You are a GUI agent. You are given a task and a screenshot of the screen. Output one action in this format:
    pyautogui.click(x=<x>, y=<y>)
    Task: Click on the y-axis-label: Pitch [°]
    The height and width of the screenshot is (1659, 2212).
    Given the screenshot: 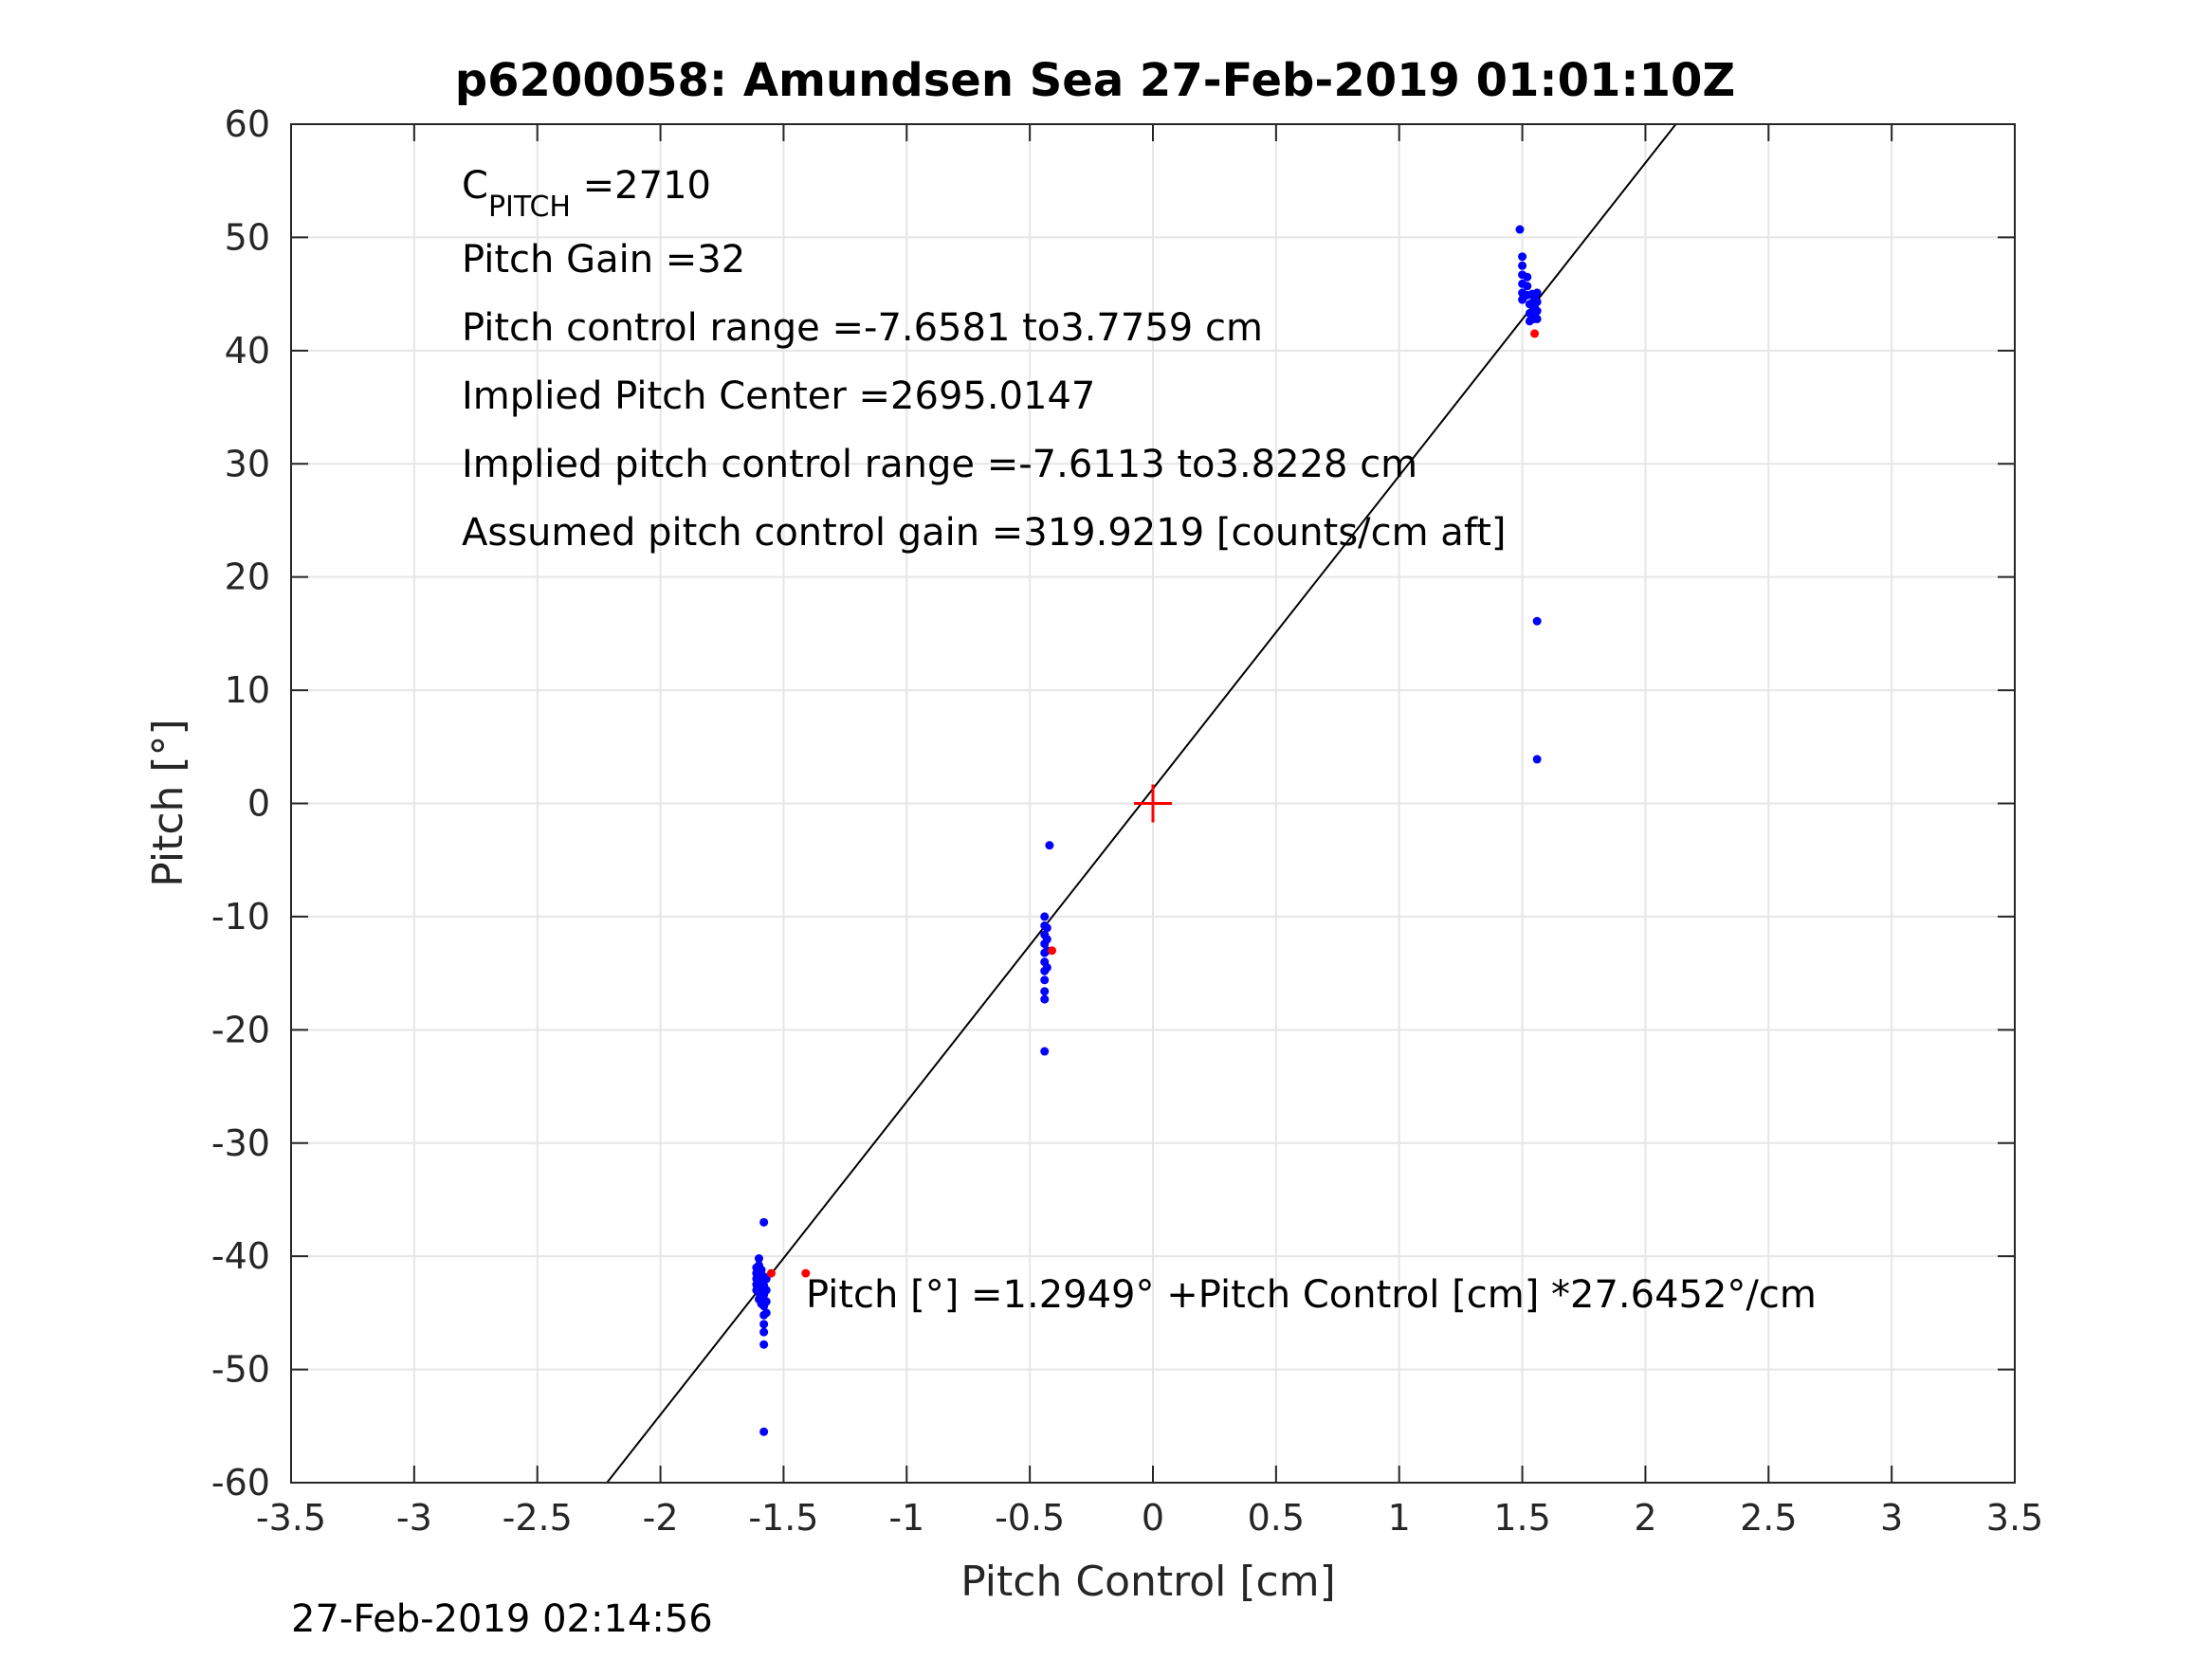 What is the action you would take?
    pyautogui.click(x=168, y=802)
    